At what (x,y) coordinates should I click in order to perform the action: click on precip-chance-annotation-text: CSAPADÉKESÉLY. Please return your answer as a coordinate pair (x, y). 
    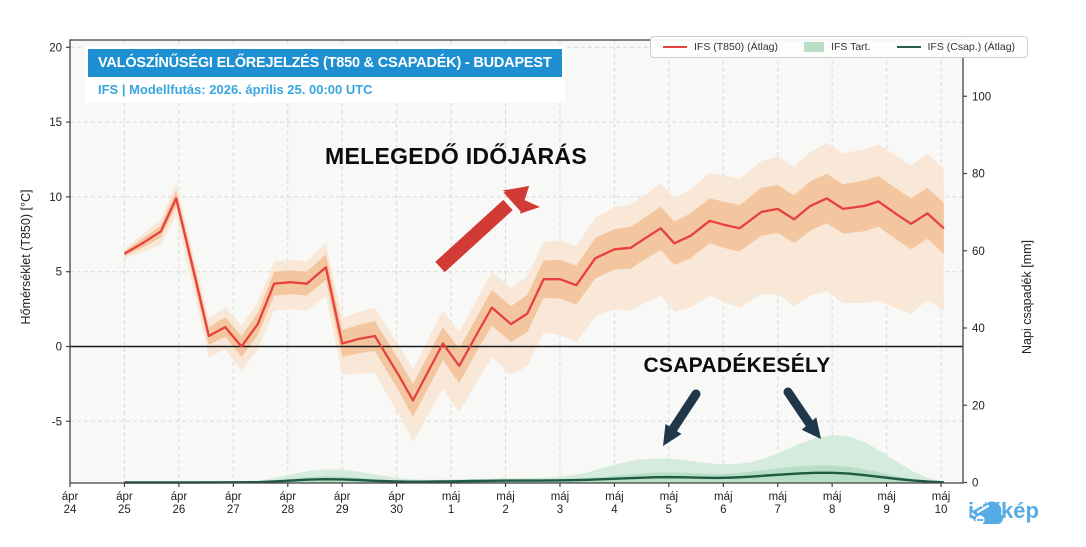
    Looking at the image, I should click on (737, 365).